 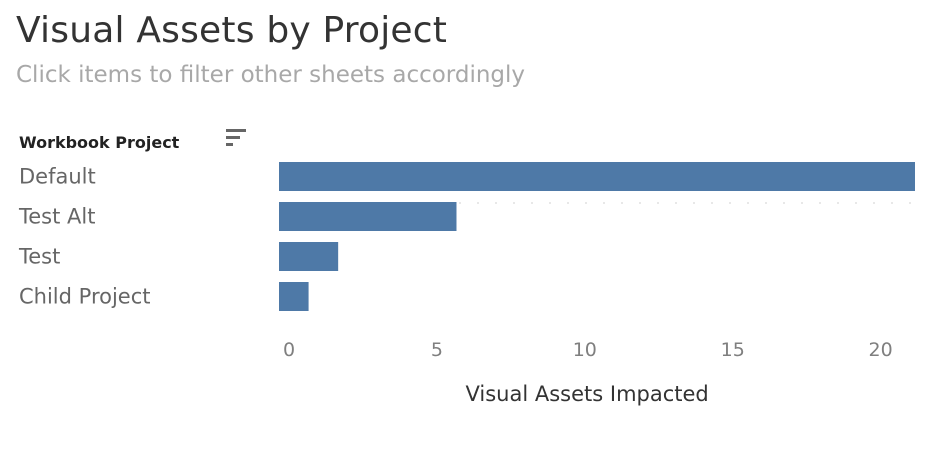 I want to click on x-tick-label: 10, so click(x=585, y=350).